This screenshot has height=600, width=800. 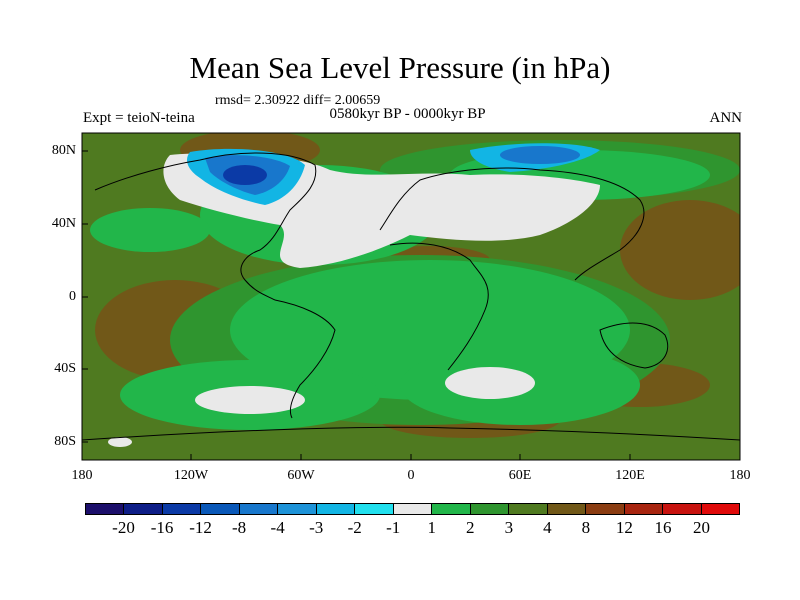 I want to click on colorbar-label: 12, so click(x=624, y=527).